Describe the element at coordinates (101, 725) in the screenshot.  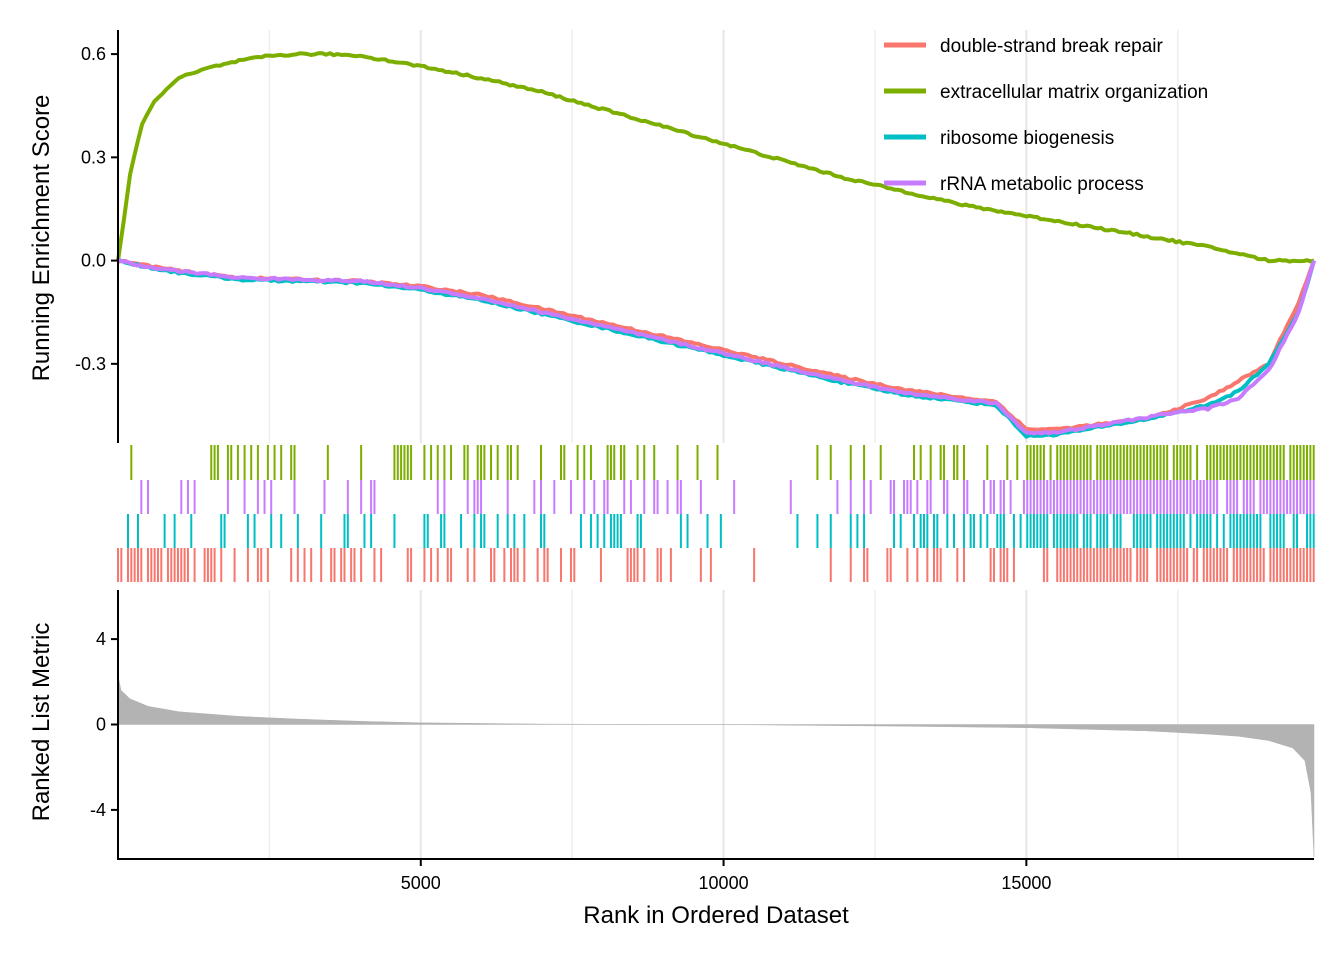
I see `metric-y-tick-label: 0` at that location.